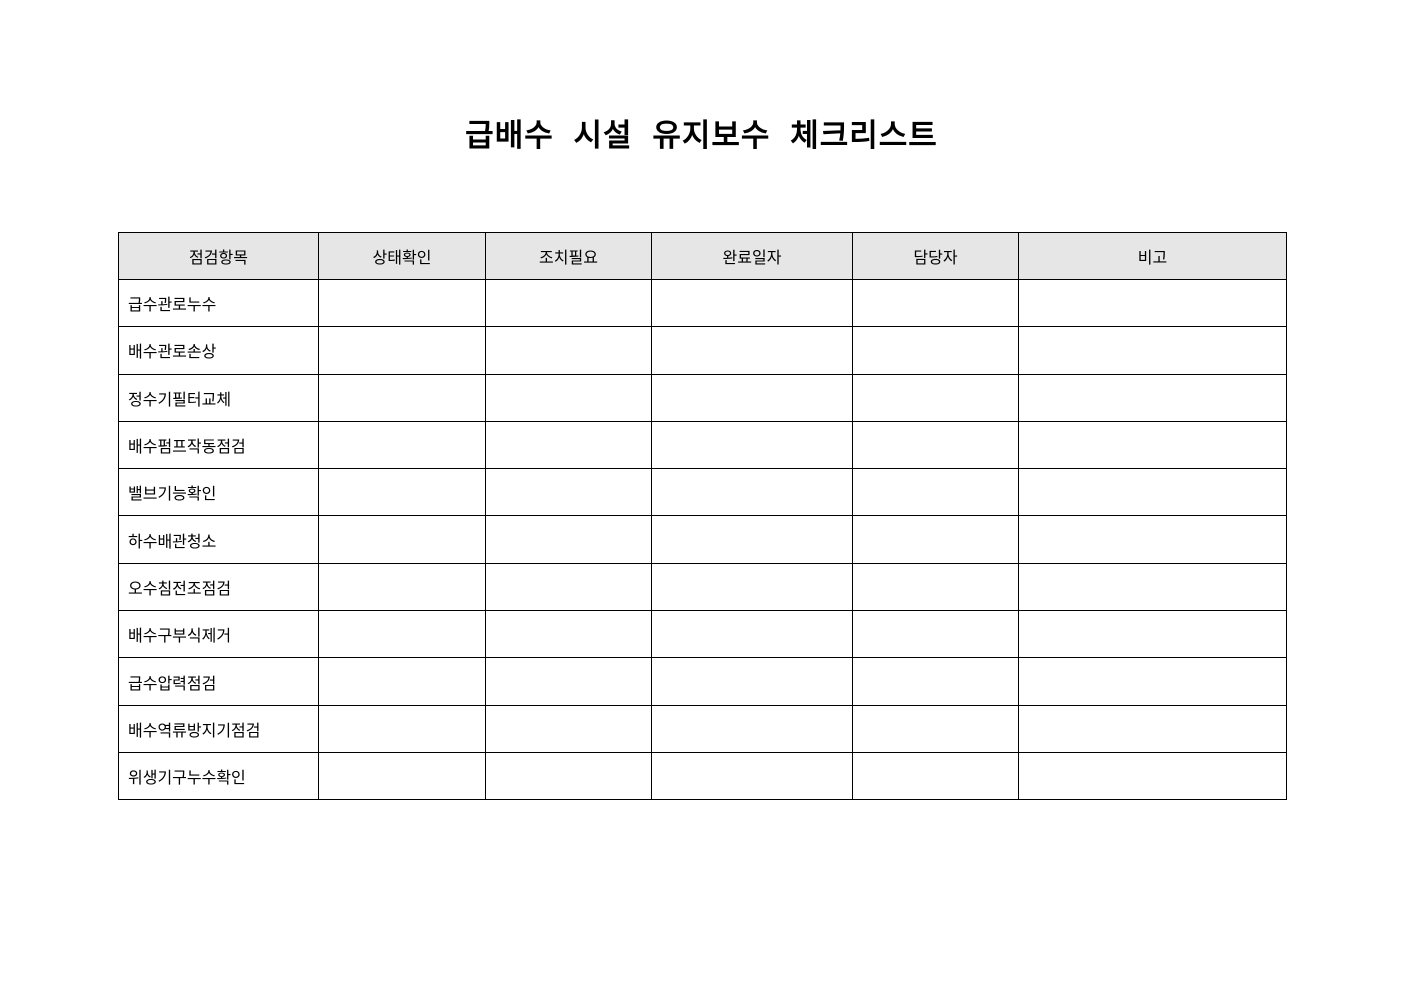  I want to click on header-row: 점검항목 상태확인 조치필요 완료일자 담당자 비고, so click(702, 256).